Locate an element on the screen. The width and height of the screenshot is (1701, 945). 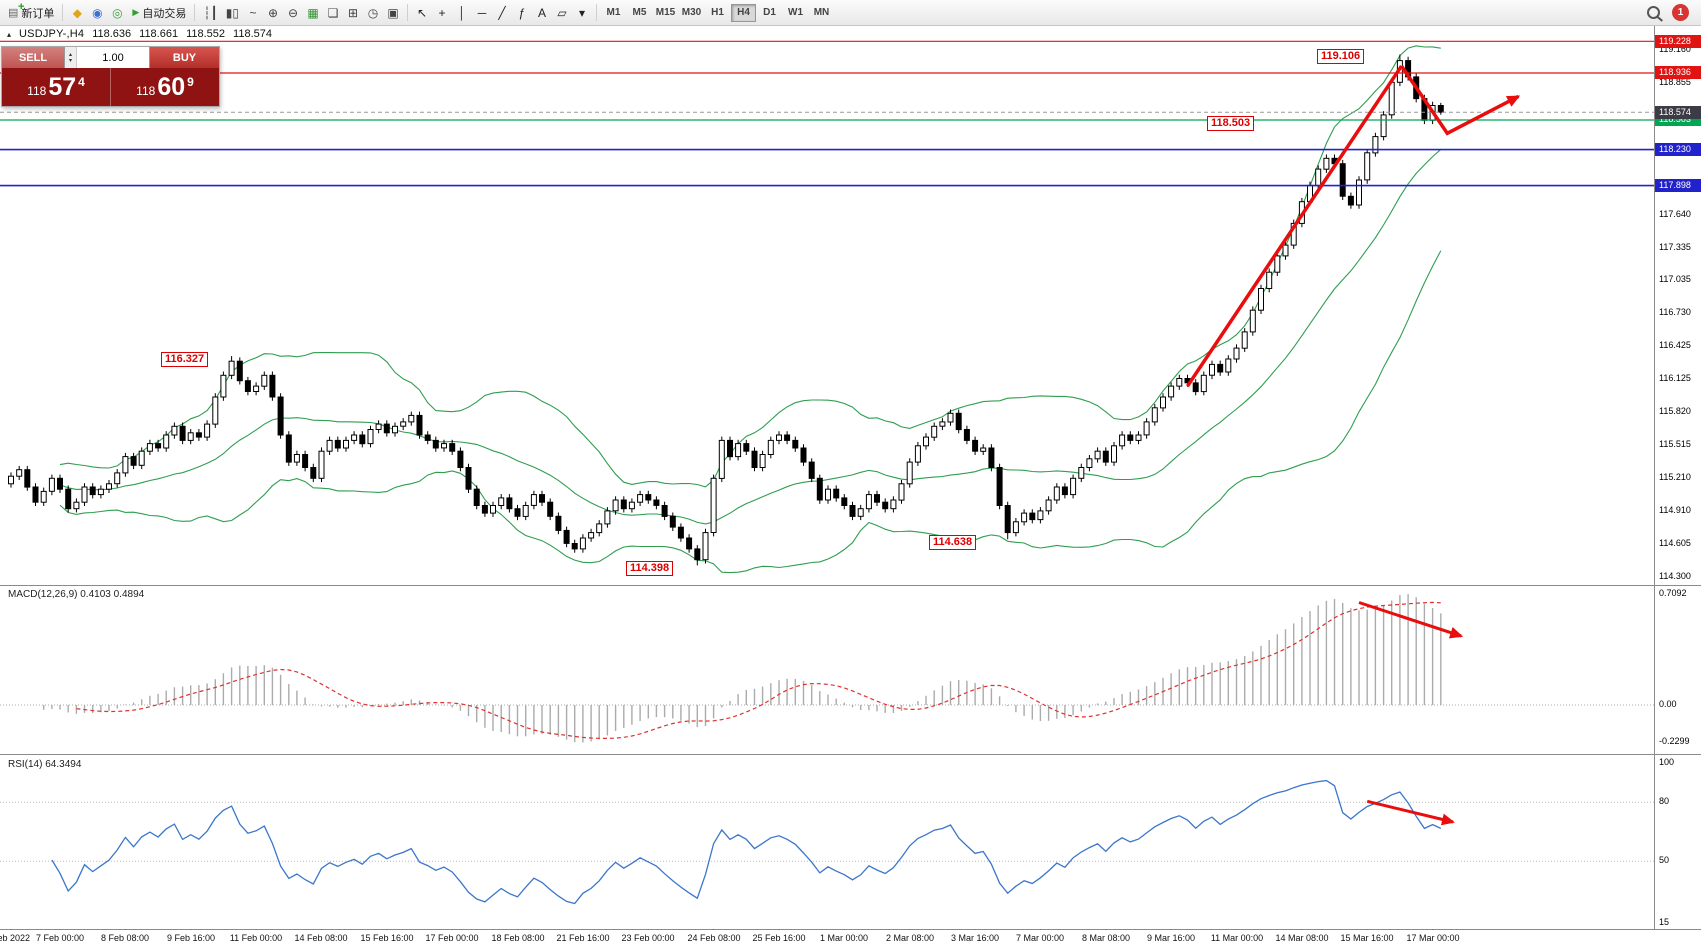
price-annotation-label: 118.503 is located at coordinates (1231, 123).